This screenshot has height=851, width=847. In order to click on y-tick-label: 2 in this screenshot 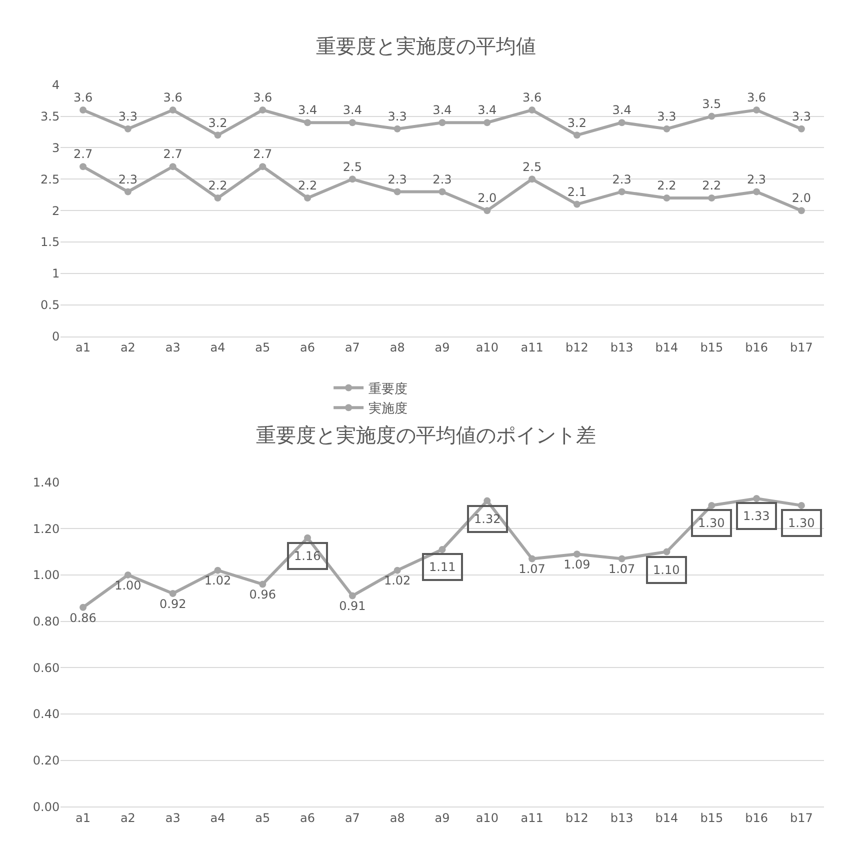, I will do `click(56, 211)`.